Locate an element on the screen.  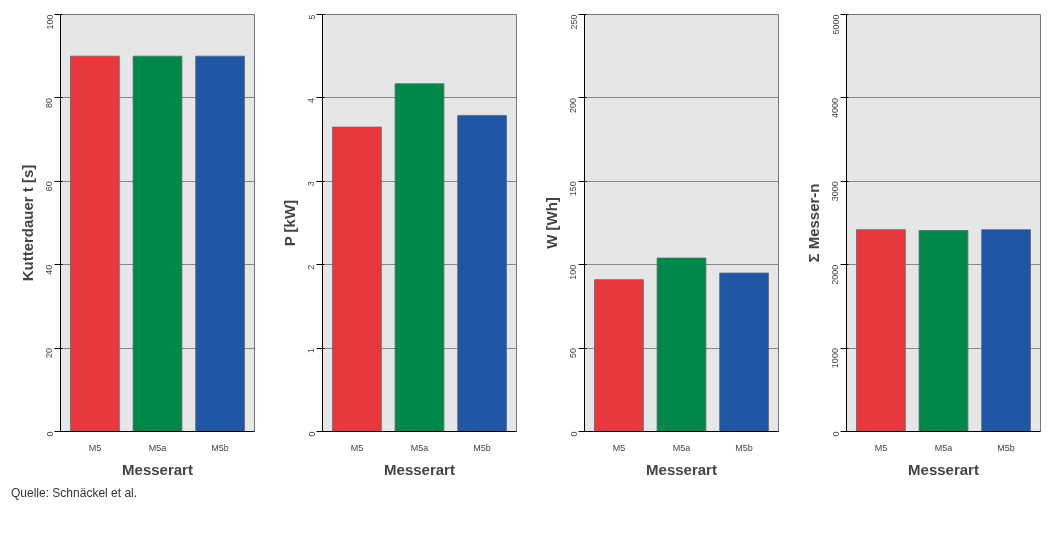
y-tick-label: 5 is located at coordinates (311, 17).